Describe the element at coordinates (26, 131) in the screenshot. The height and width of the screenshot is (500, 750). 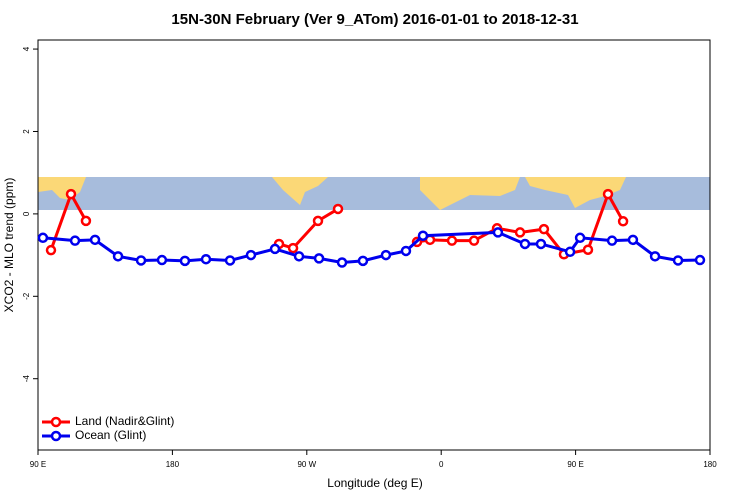
I see `y-tick-label: 2` at that location.